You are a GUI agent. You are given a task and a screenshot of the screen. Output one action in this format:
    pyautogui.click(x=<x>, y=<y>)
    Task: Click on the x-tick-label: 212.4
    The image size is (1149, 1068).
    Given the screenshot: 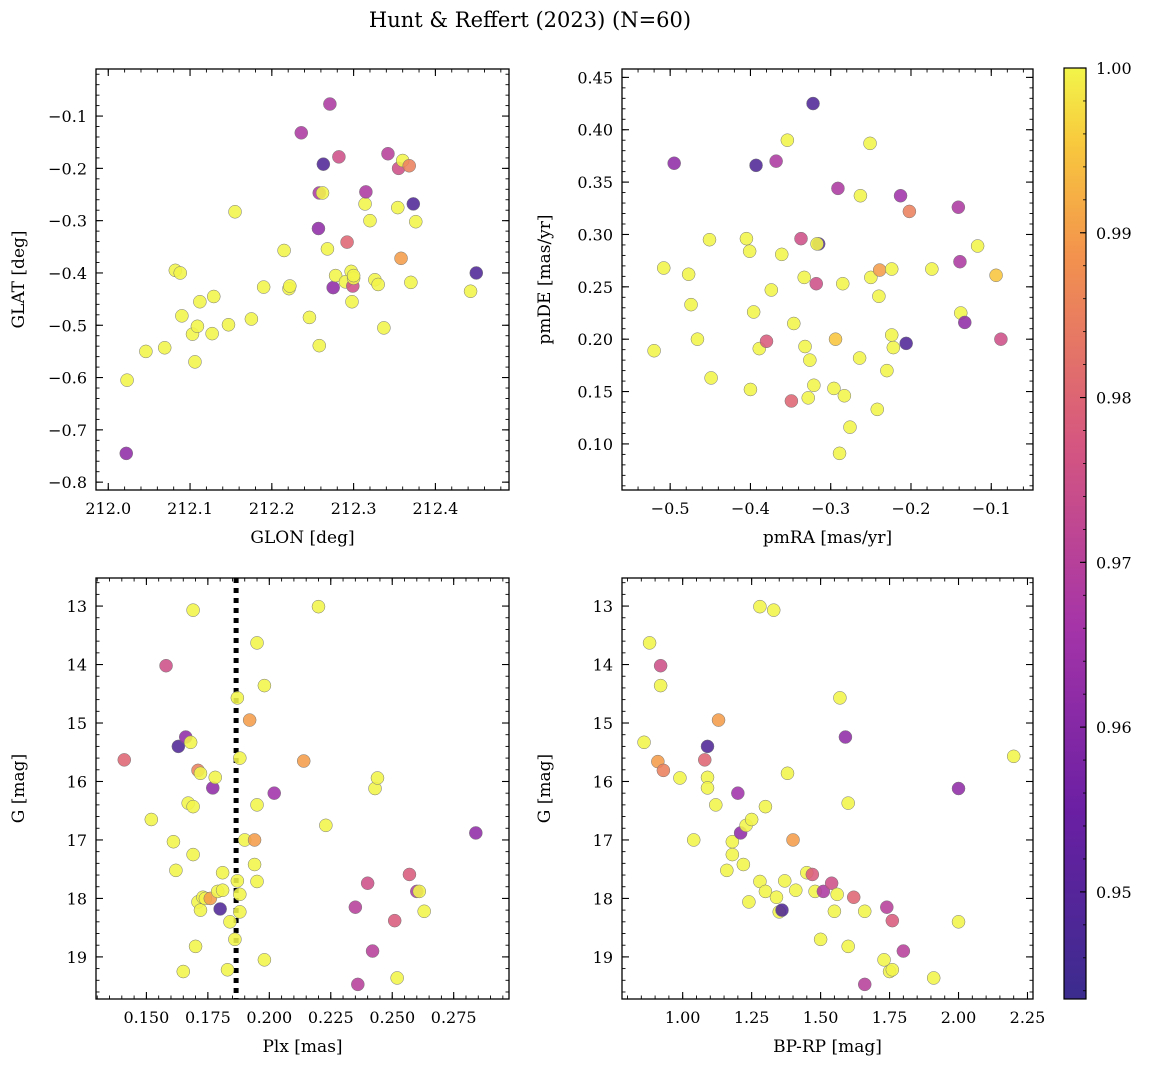 What is the action you would take?
    pyautogui.click(x=435, y=508)
    